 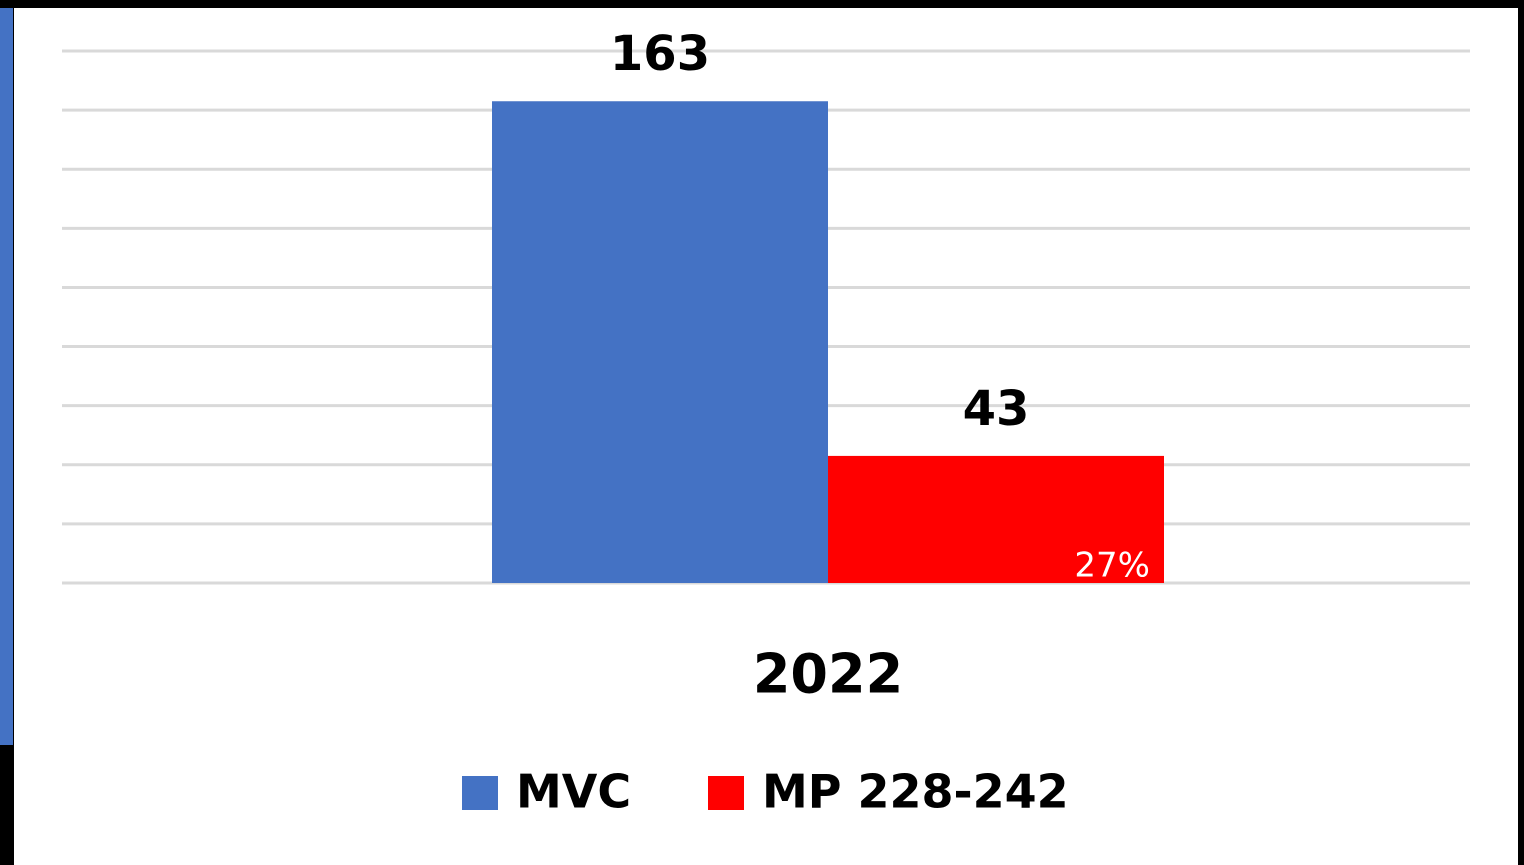 I want to click on legend-label: MVC, so click(x=573, y=792).